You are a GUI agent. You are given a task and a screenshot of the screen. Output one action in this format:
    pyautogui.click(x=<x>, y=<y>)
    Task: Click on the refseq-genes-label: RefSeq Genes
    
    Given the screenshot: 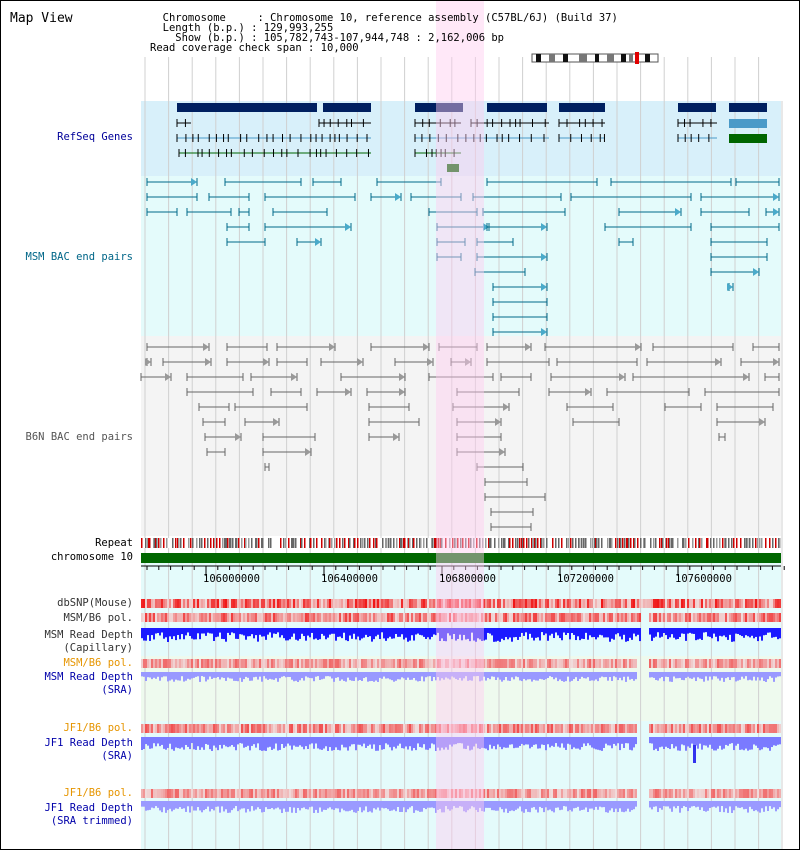 What is the action you would take?
    pyautogui.click(x=95, y=137)
    